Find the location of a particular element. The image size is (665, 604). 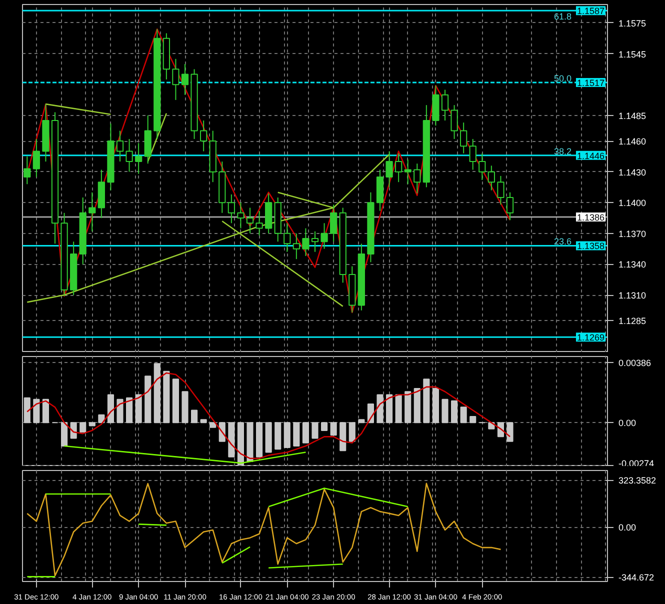

ref-line-label: 1.1358 is located at coordinates (590, 246).